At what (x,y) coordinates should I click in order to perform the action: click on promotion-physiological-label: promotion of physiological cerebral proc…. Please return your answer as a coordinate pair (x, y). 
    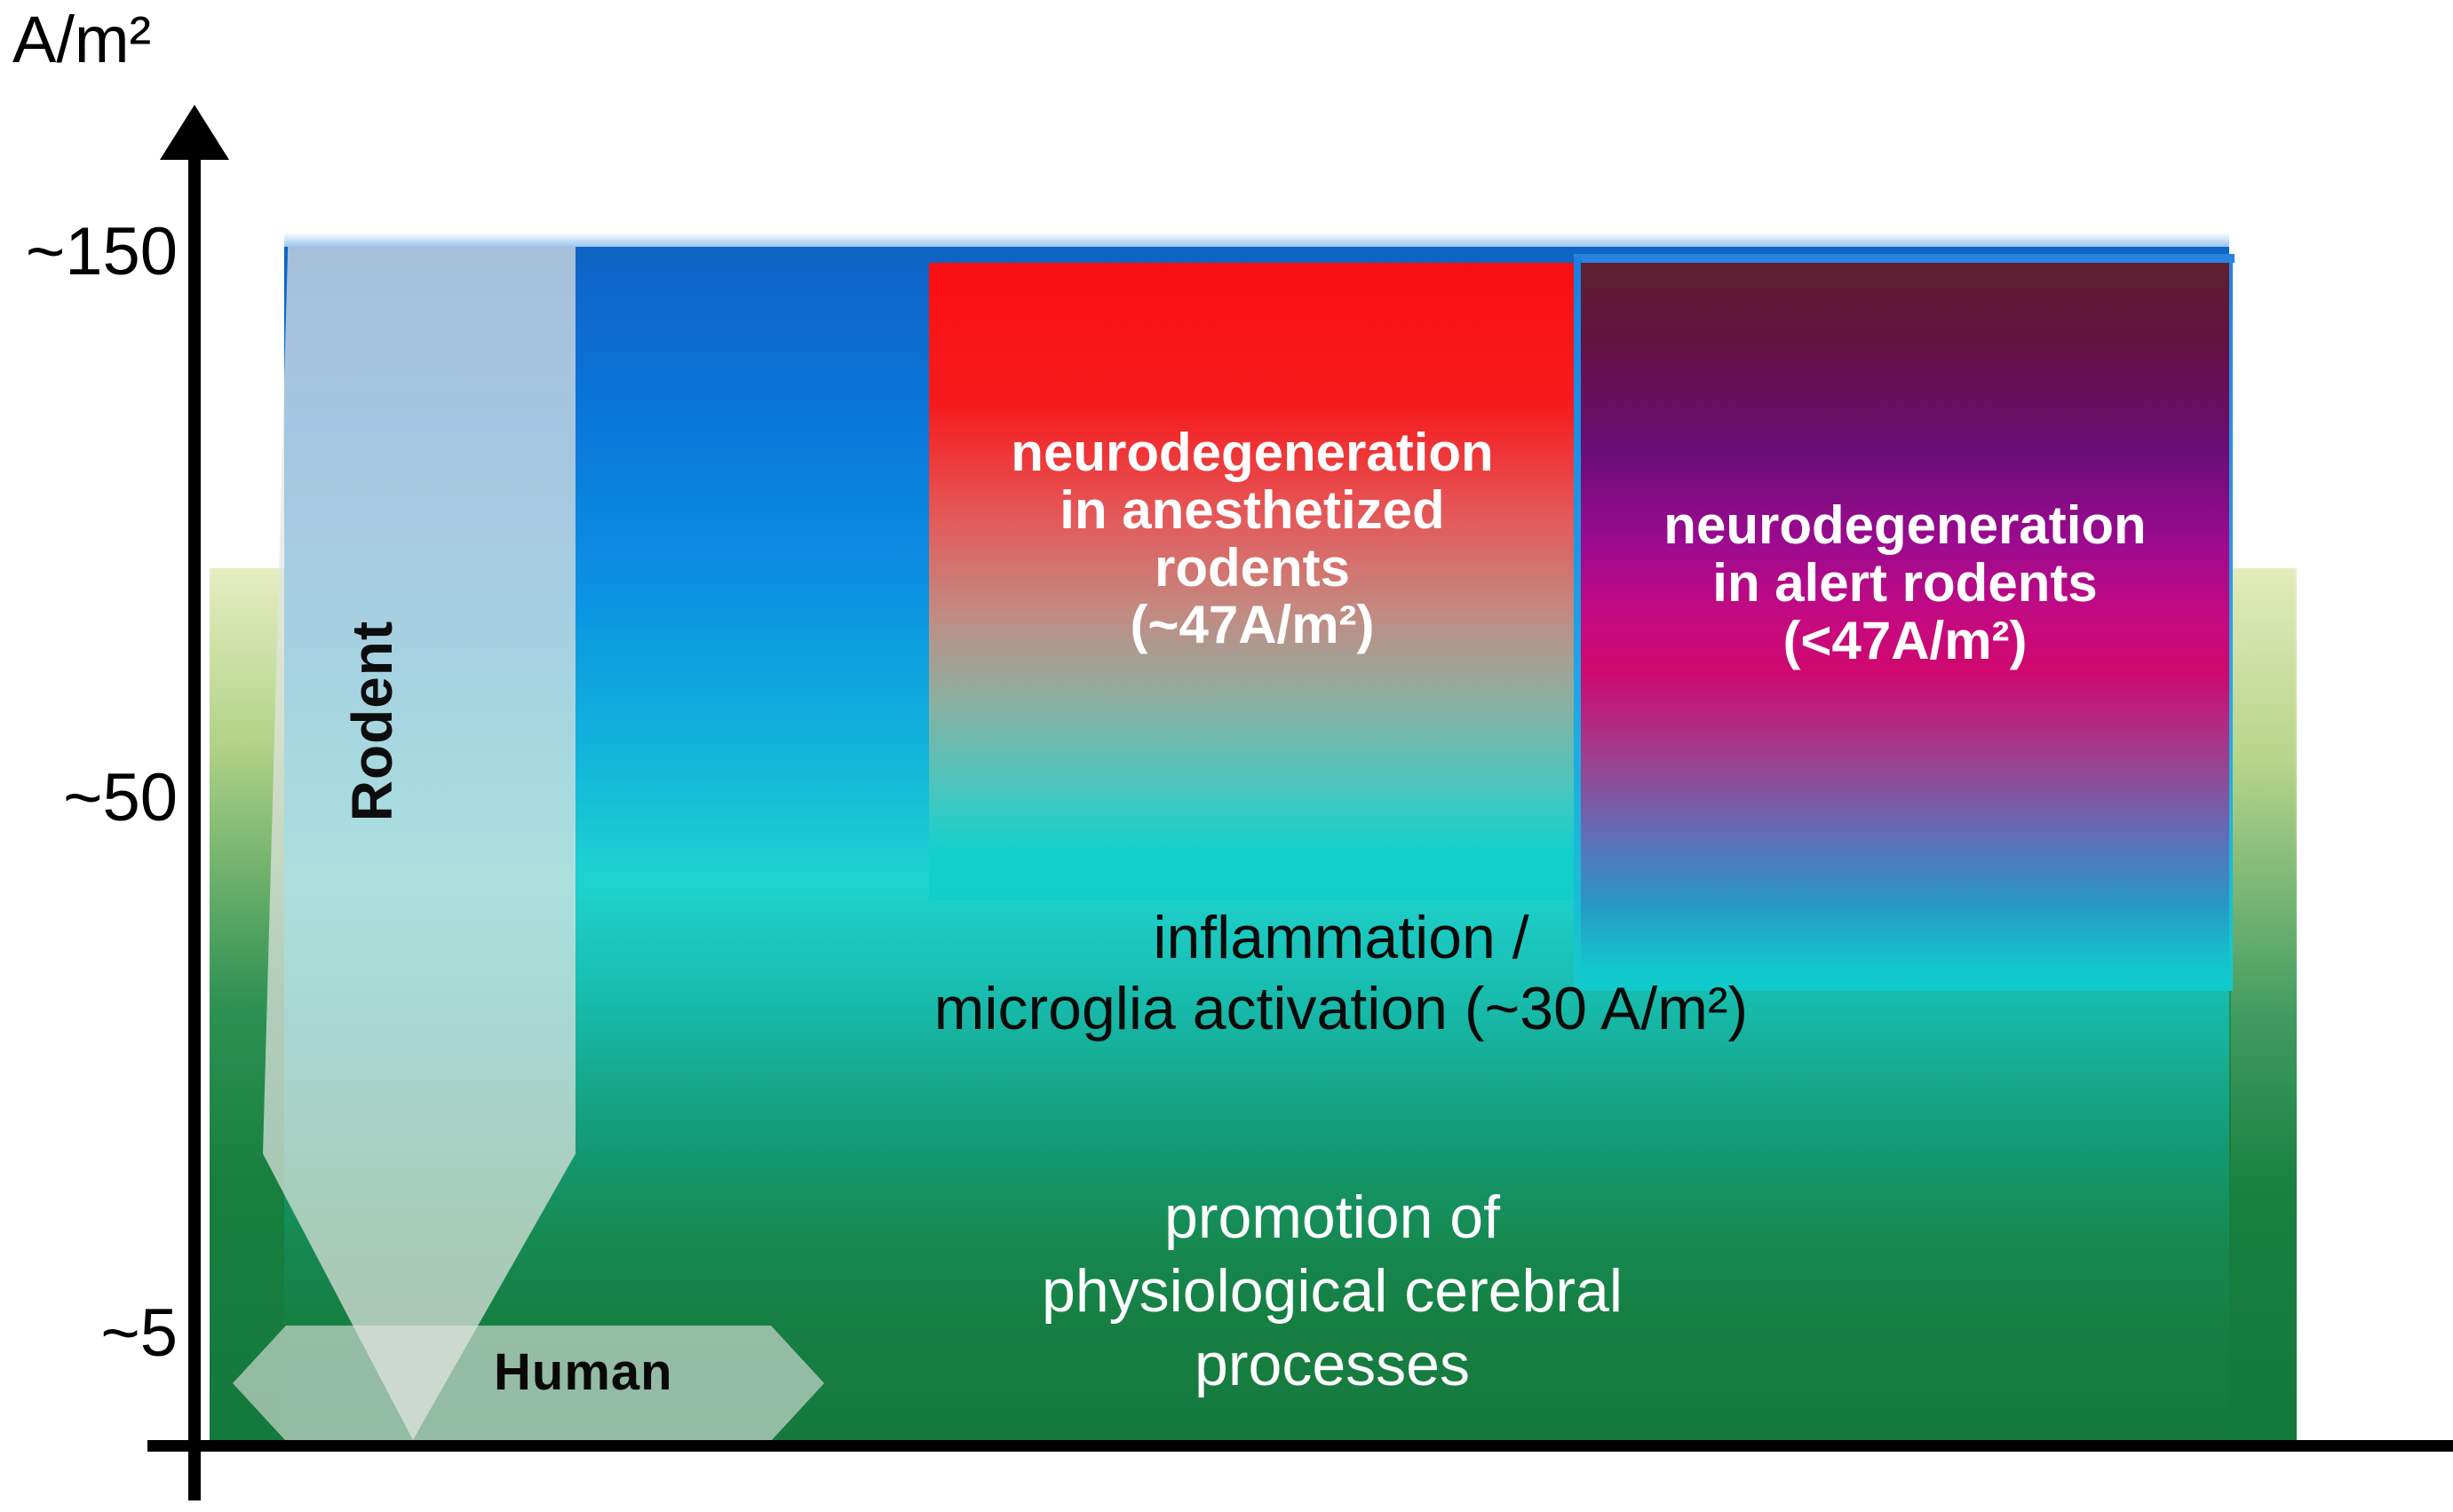
    Looking at the image, I should click on (1333, 1291).